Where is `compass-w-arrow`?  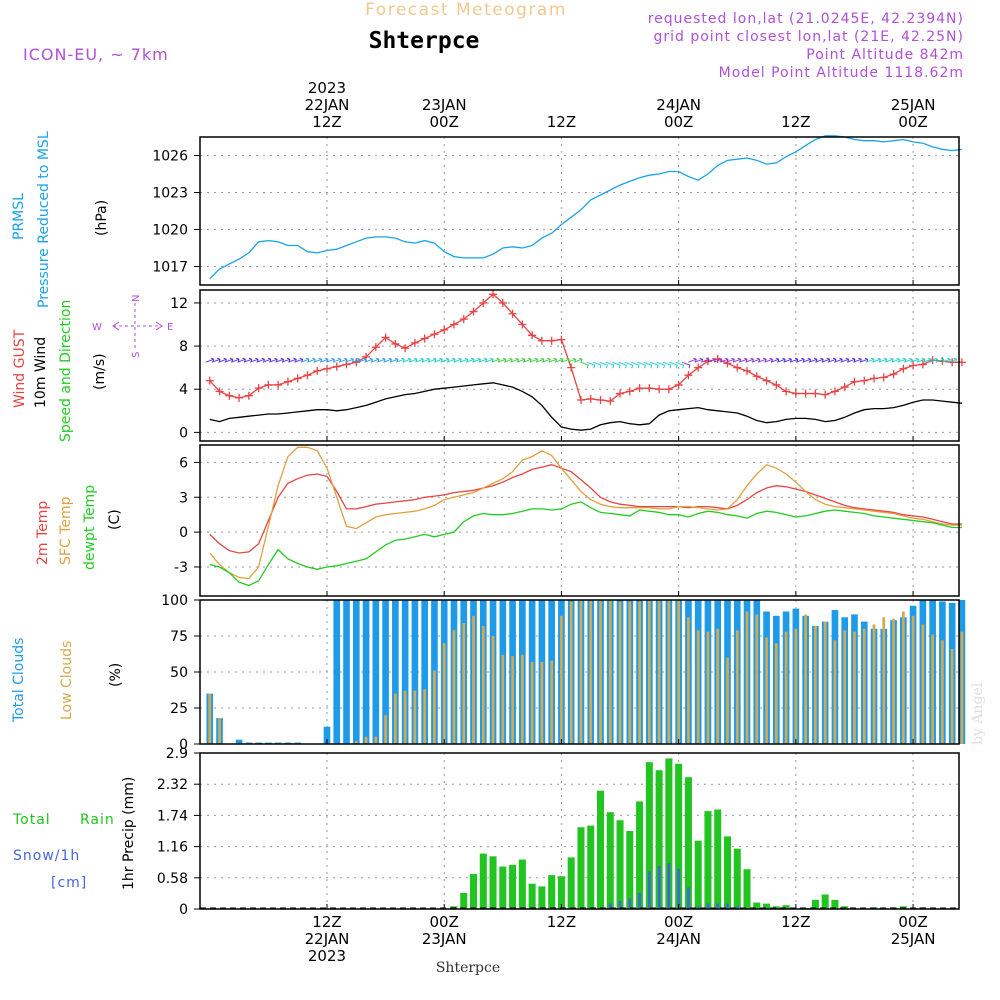 compass-w-arrow is located at coordinates (116, 326).